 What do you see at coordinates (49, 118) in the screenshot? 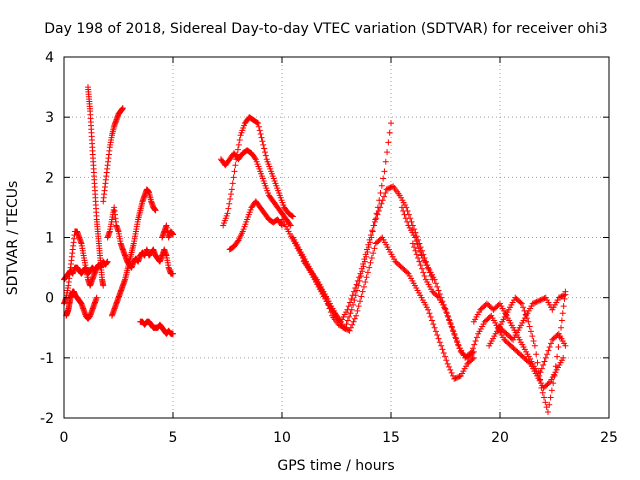
I see `y-tick-label: 3` at bounding box center [49, 118].